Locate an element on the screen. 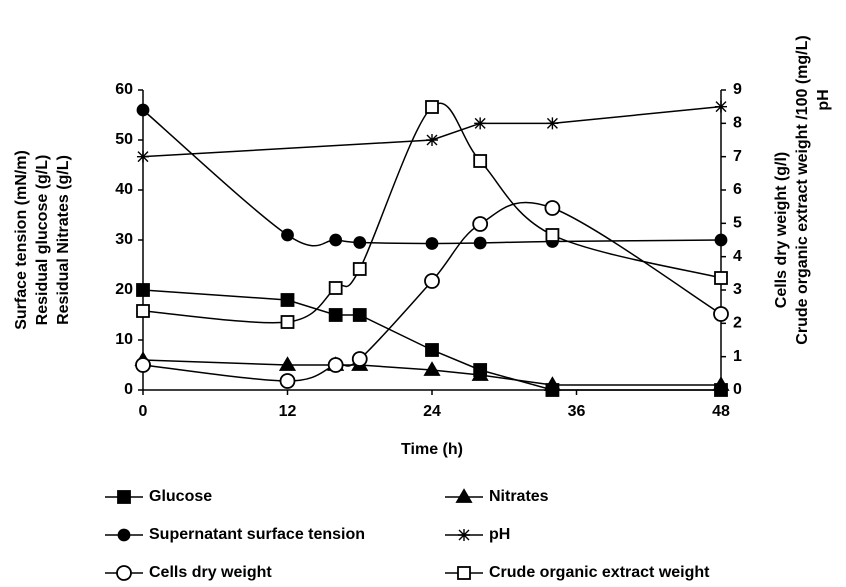 The image size is (846, 587). y2-axis-label: pH is located at coordinates (823, 99).